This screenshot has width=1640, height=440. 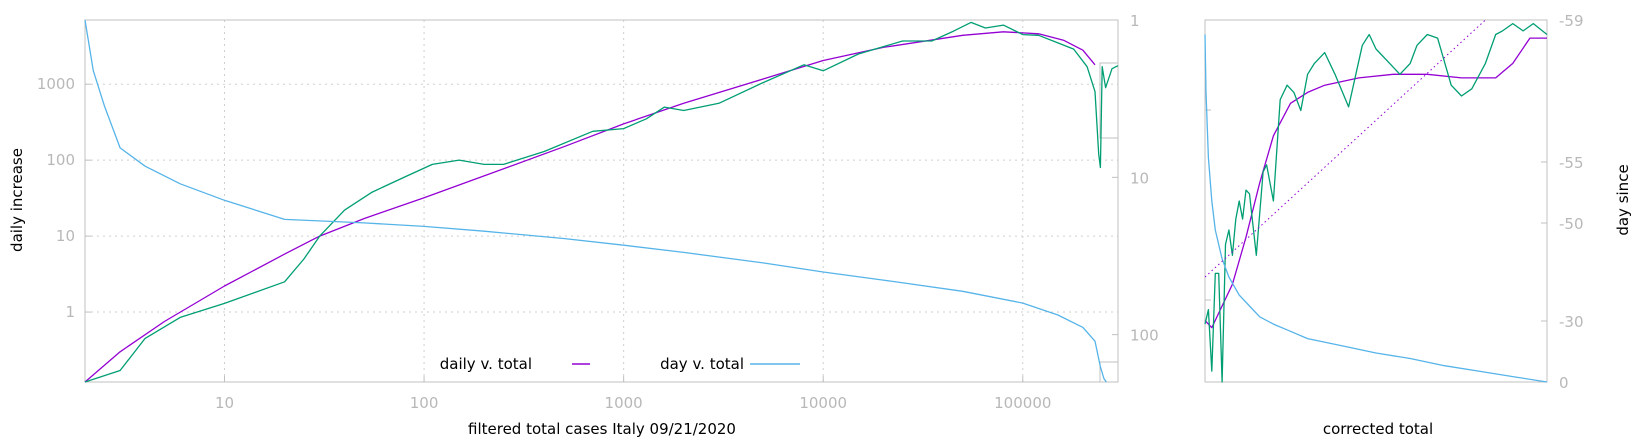 What do you see at coordinates (1022, 403) in the screenshot?
I see `x-tick-label: 100000` at bounding box center [1022, 403].